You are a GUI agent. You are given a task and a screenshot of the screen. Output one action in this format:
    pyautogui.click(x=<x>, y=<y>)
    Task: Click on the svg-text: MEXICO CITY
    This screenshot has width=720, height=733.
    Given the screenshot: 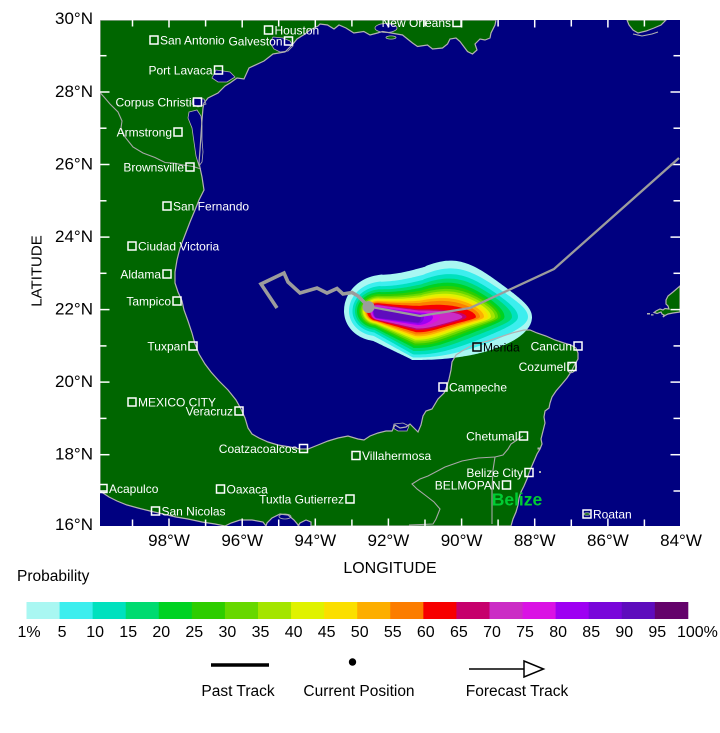 What is the action you would take?
    pyautogui.click(x=177, y=403)
    